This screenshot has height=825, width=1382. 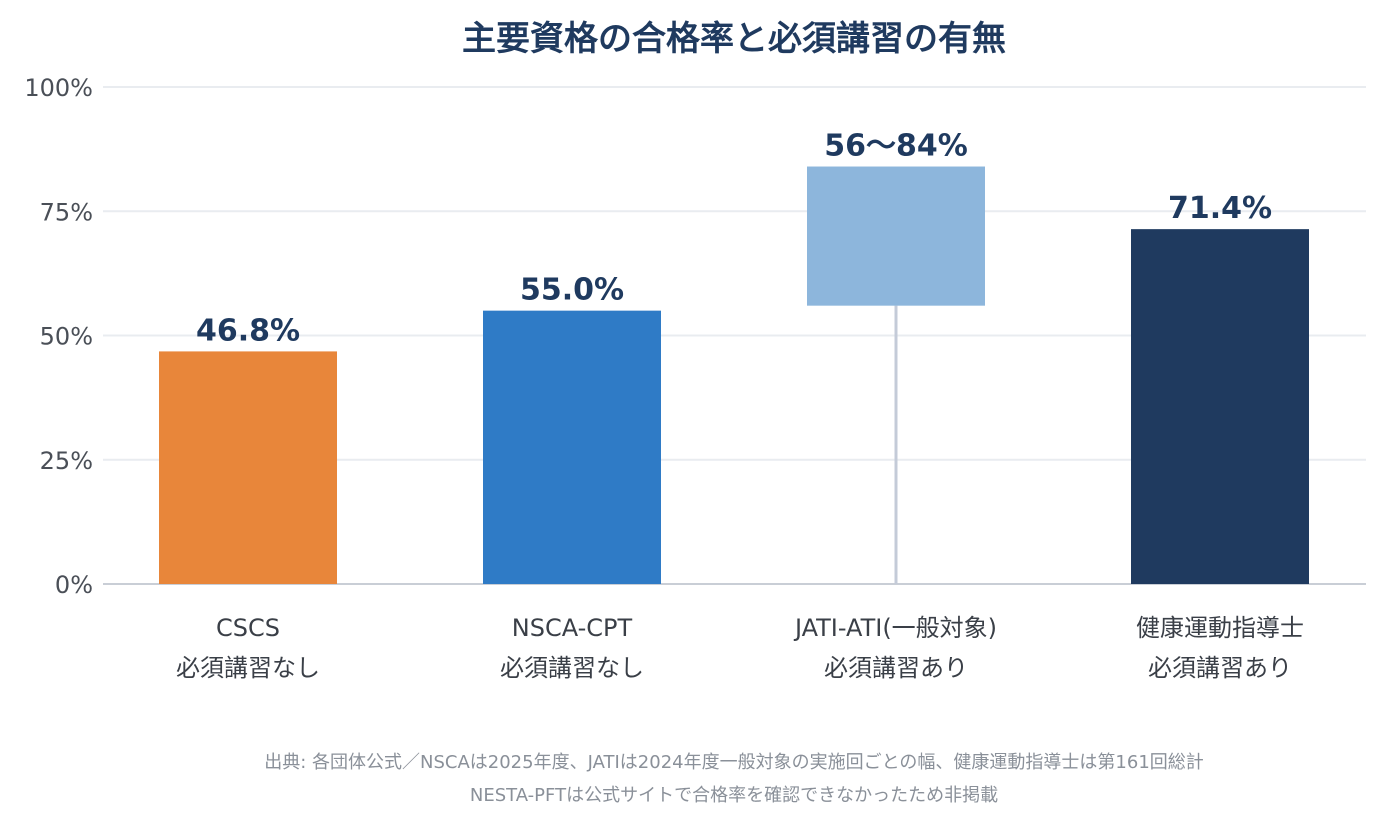 I want to click on category-label: JATI-ATI(一般対象), so click(x=895, y=628).